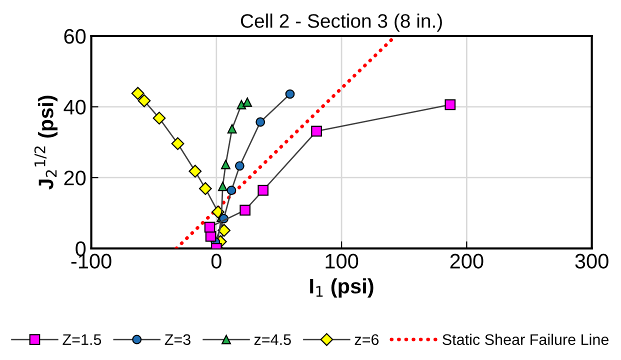 The width and height of the screenshot is (621, 360). What do you see at coordinates (525, 340) in the screenshot?
I see `legend-label: Static Shear Failure Line` at bounding box center [525, 340].